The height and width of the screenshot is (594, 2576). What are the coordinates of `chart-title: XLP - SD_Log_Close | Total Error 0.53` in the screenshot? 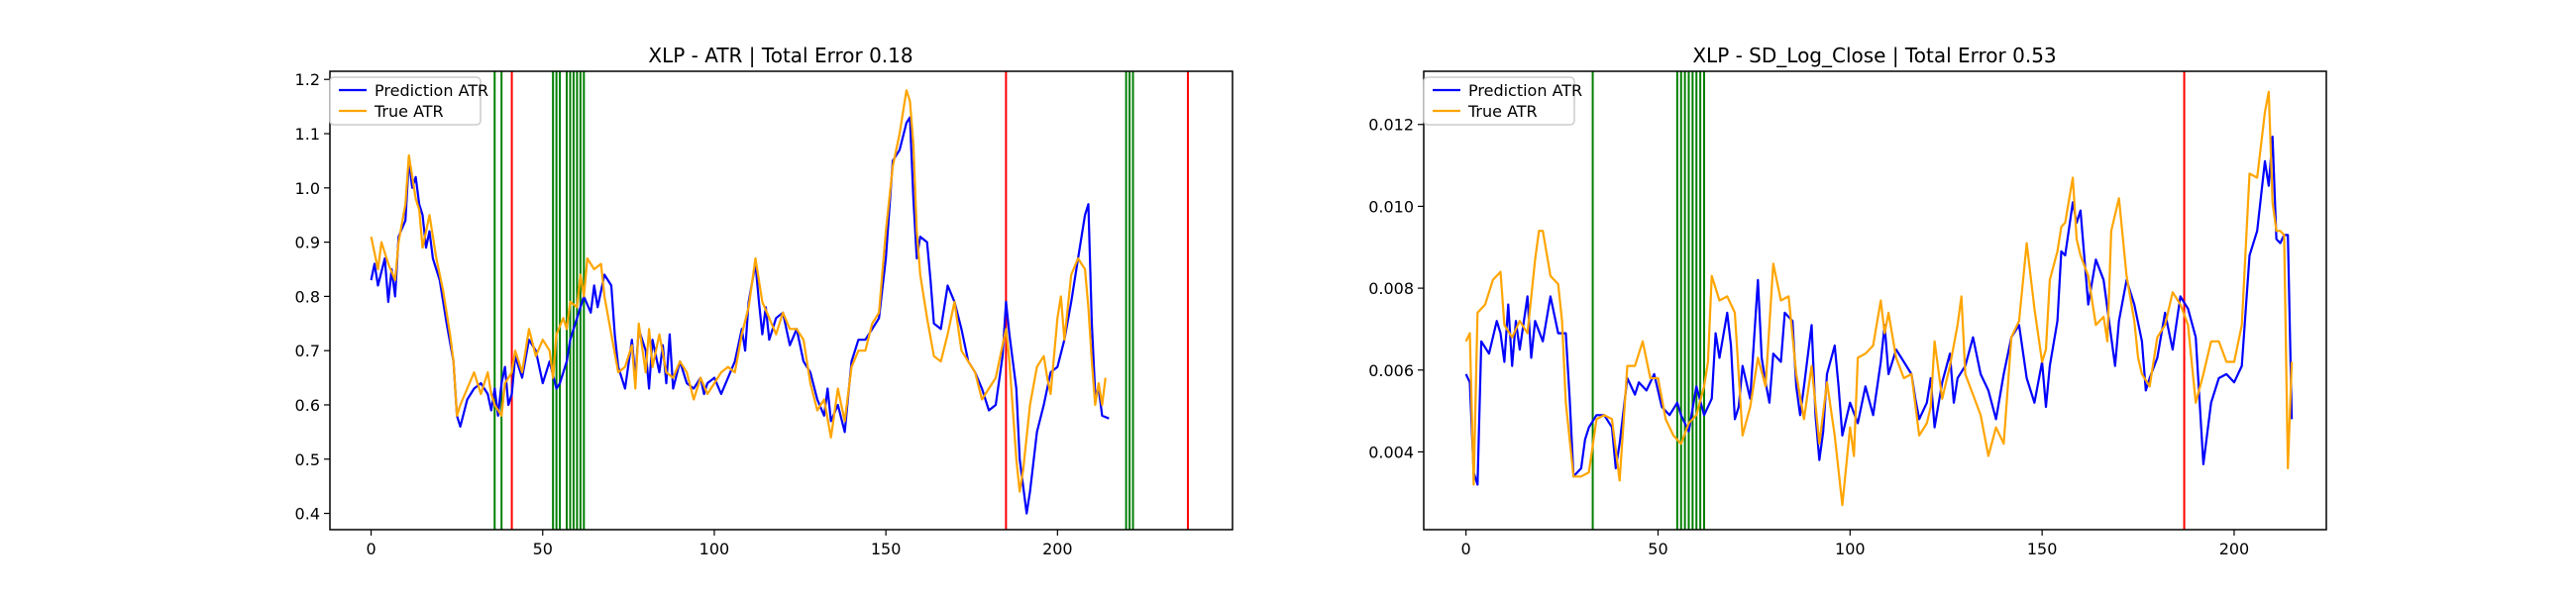 It's located at (1874, 55).